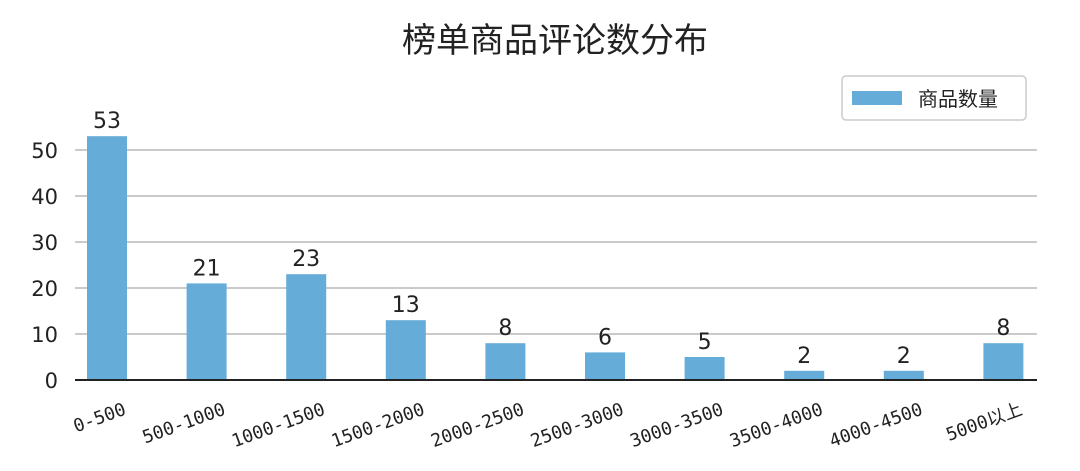  What do you see at coordinates (876, 425) in the screenshot?
I see `x-tick-label-4000-4500: 4000-4500` at bounding box center [876, 425].